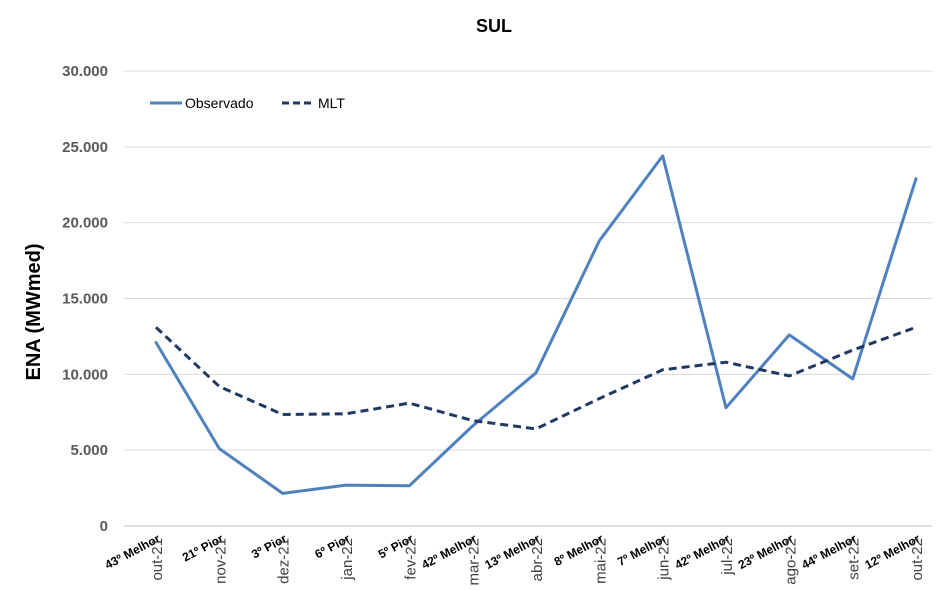 The image size is (948, 590). I want to click on y-tick-label: 25.000, so click(85, 147).